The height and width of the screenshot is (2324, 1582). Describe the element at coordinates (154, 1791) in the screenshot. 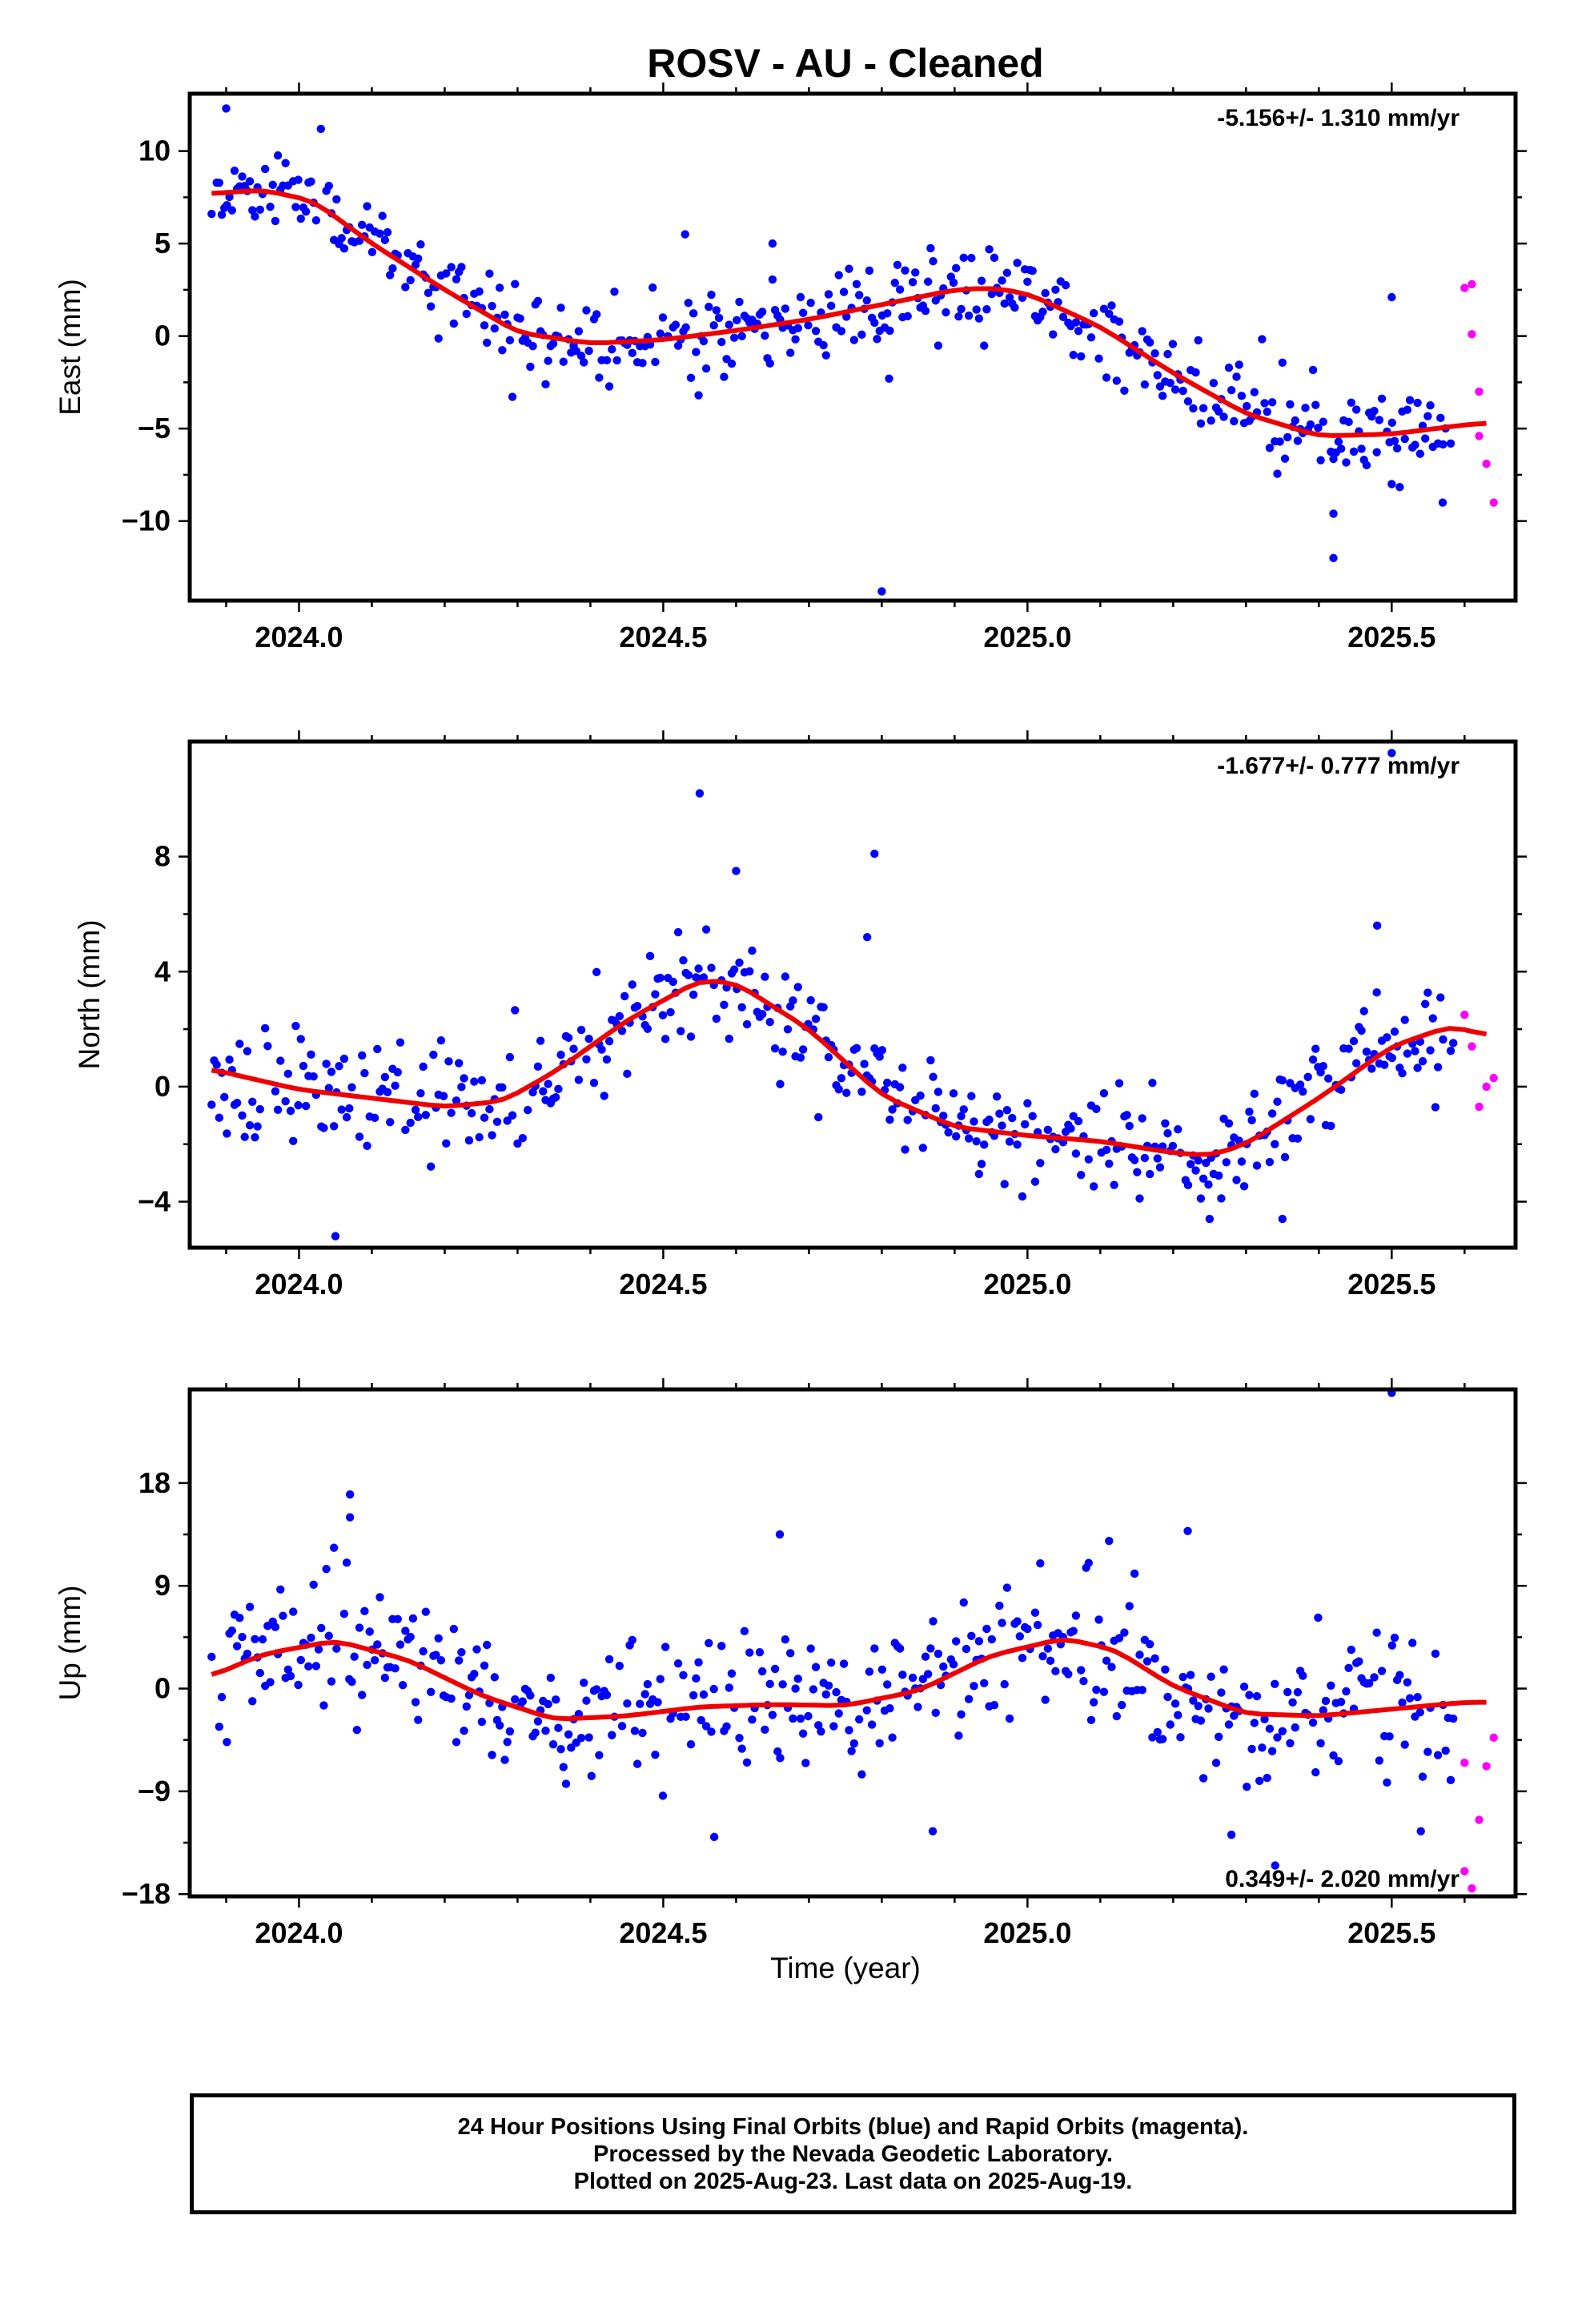

I see `y-tick-label: −9` at that location.